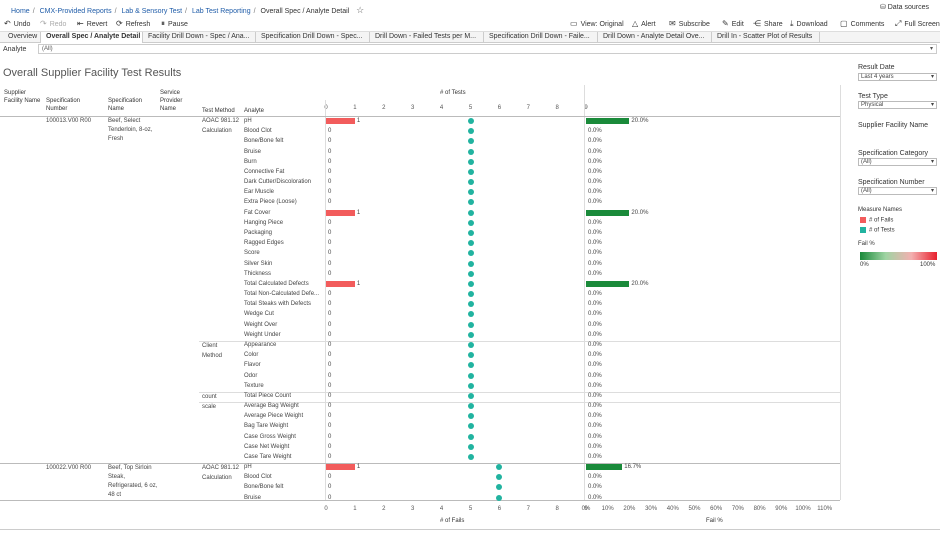 This screenshot has width=940, height=550. Describe the element at coordinates (22, 37) in the screenshot. I see `tab-overview: Overview` at that location.